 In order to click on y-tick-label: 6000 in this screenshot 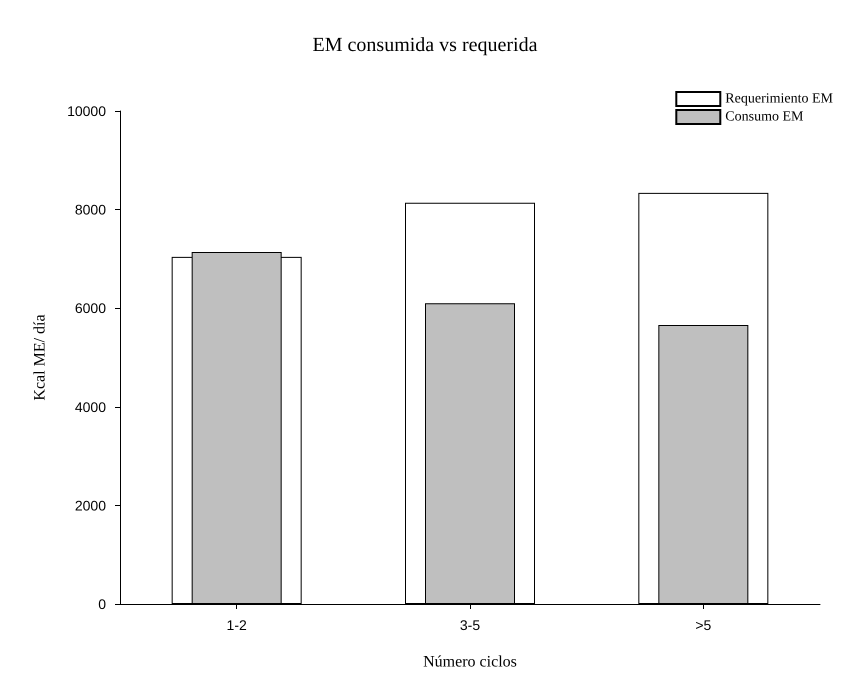, I will do `click(90, 308)`.